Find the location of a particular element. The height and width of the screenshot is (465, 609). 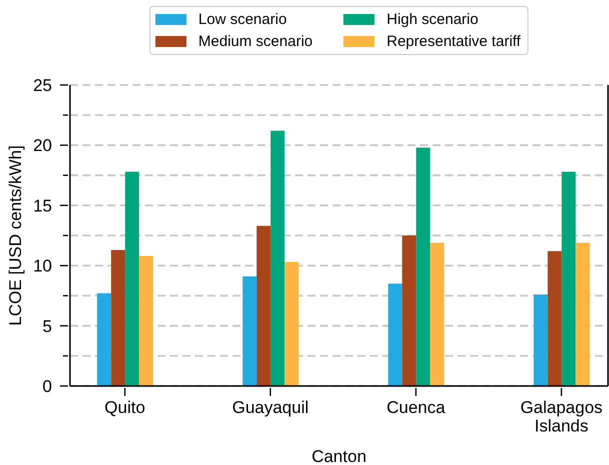

y-tick-label: 20 is located at coordinates (42, 146).